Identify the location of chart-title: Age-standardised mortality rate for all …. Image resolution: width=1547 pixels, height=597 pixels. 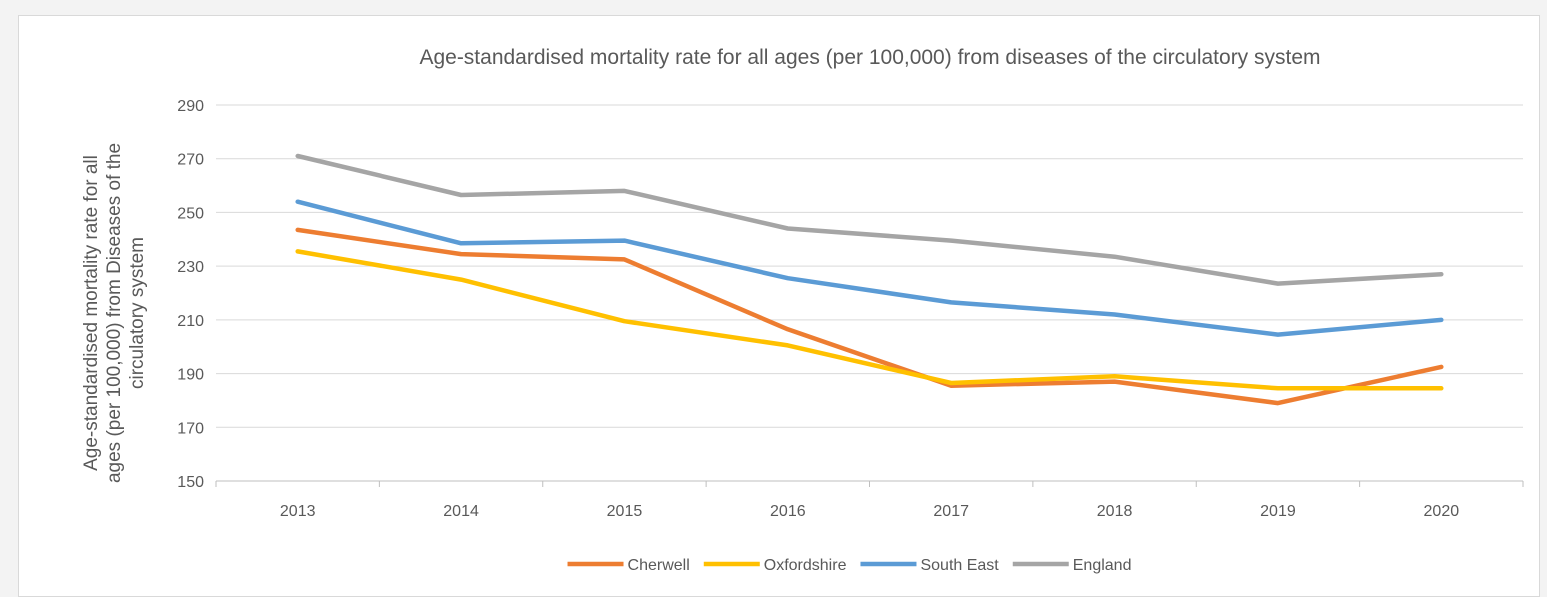
(869, 57).